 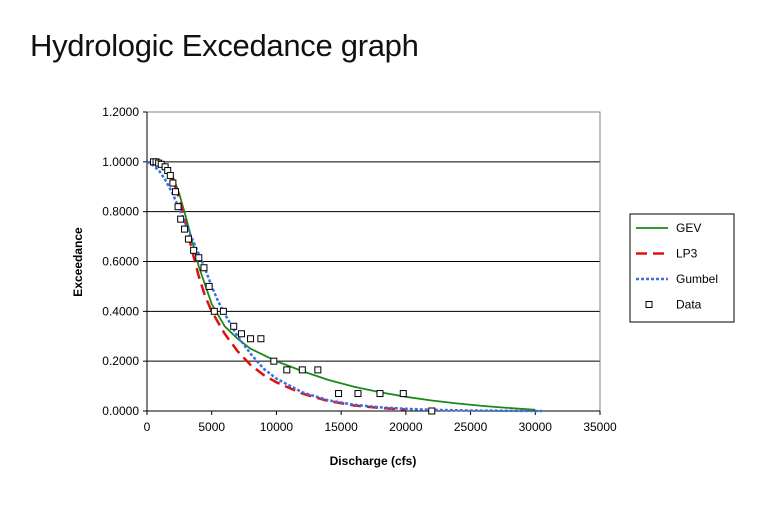 What do you see at coordinates (341, 427) in the screenshot?
I see `x-tick-label: 15000` at bounding box center [341, 427].